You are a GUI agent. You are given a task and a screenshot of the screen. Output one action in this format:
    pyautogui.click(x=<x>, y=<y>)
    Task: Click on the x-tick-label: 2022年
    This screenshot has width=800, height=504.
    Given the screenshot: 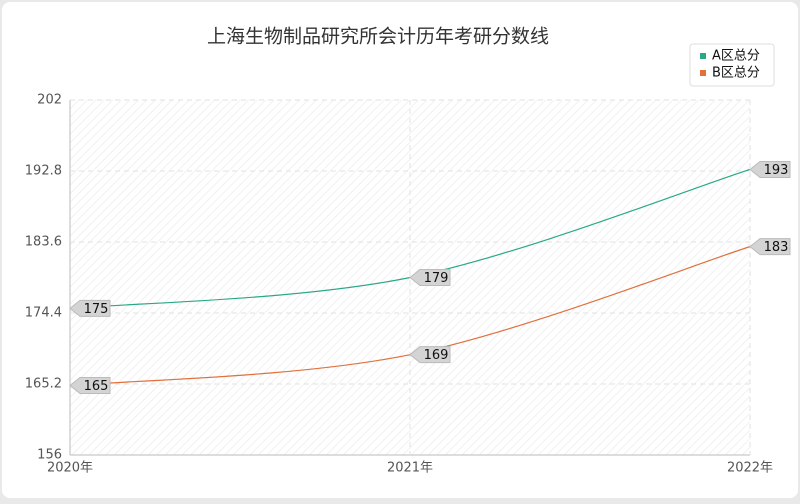 What is the action you would take?
    pyautogui.click(x=750, y=468)
    